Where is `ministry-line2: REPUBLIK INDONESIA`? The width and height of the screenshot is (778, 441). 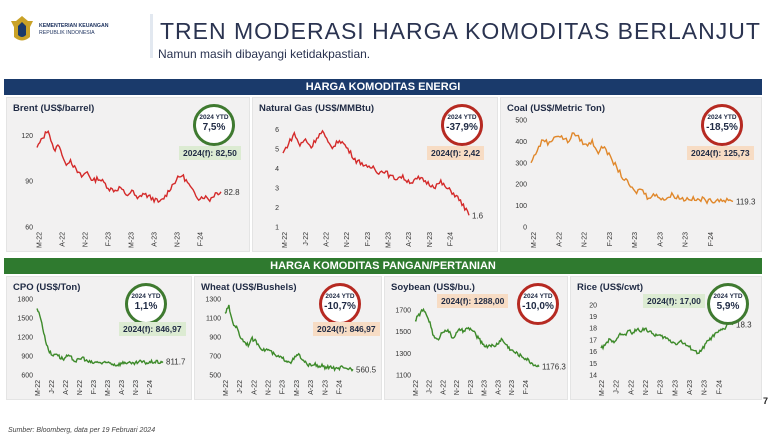
ministry-line2: REPUBLIK INDONESIA is located at coordinates (67, 33).